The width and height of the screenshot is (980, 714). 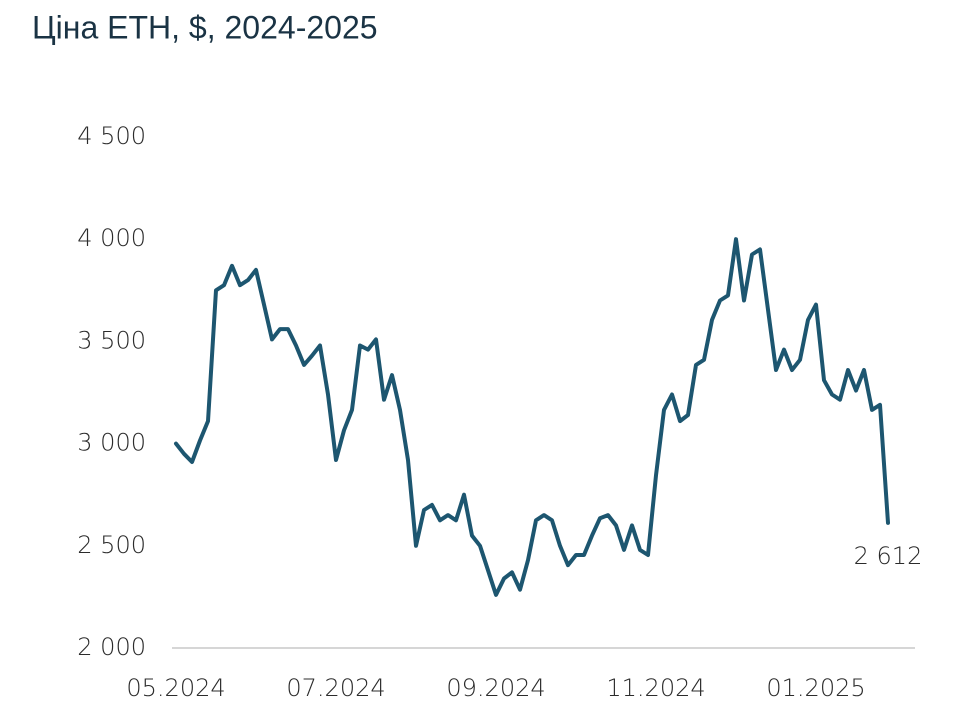 What do you see at coordinates (111, 238) in the screenshot?
I see `y-tick-label: 4 000` at bounding box center [111, 238].